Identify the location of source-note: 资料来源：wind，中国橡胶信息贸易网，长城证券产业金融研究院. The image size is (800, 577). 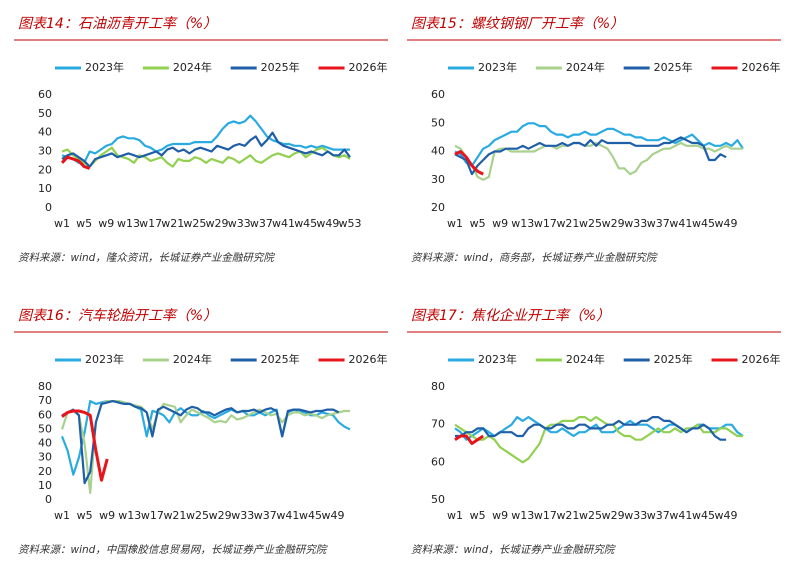
(173, 550).